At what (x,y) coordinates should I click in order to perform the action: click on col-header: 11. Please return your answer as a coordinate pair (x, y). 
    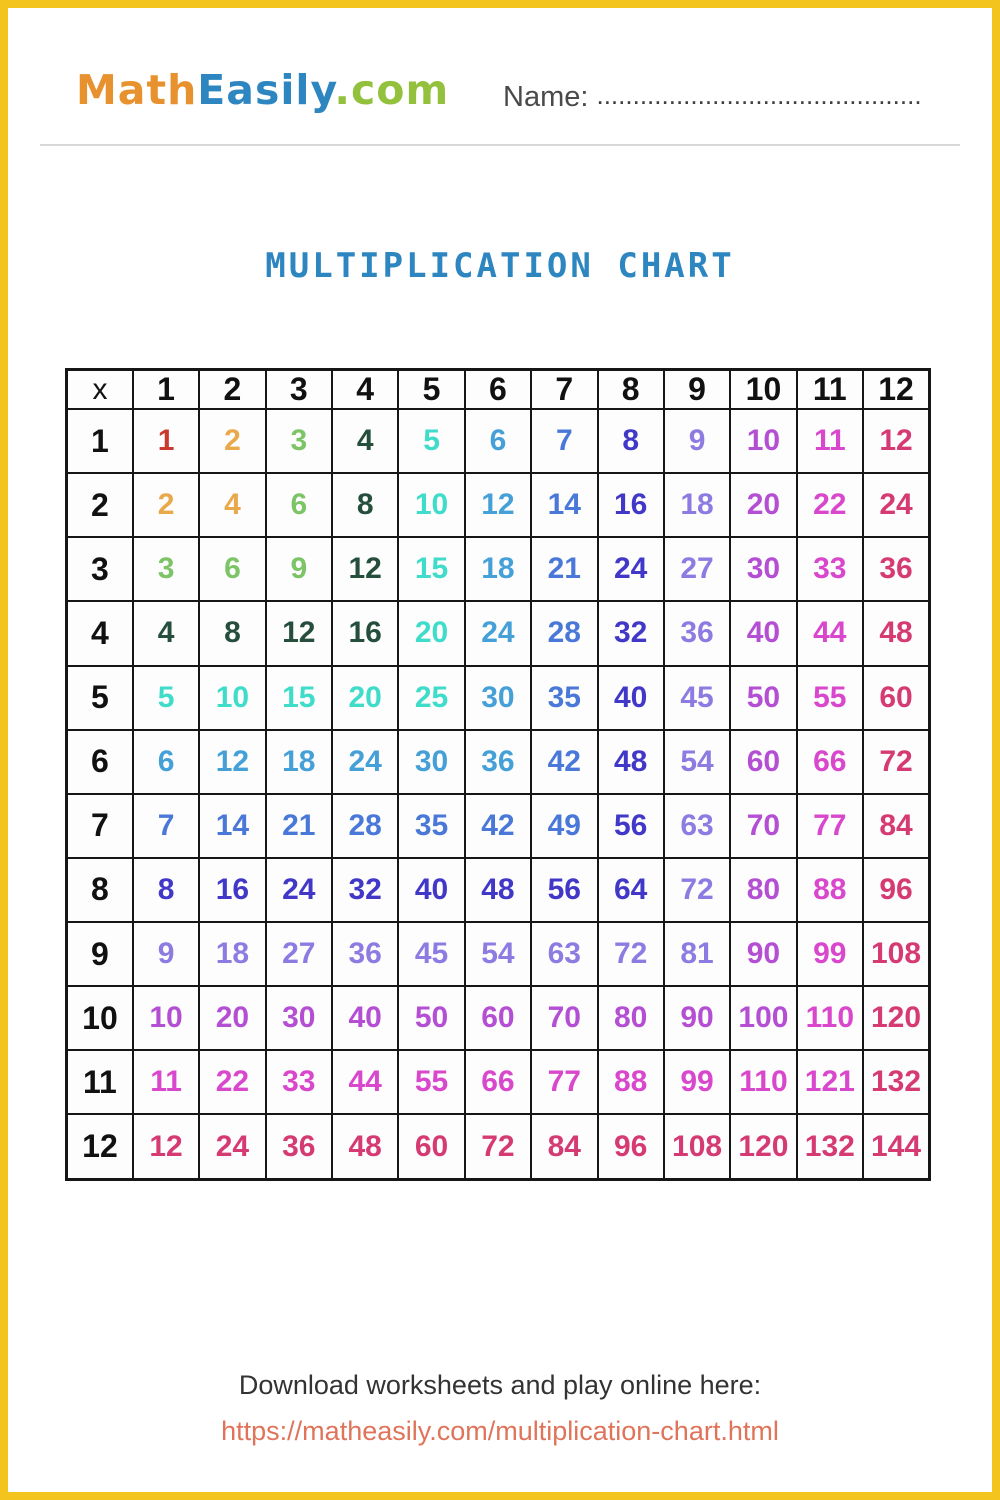
    Looking at the image, I should click on (830, 389).